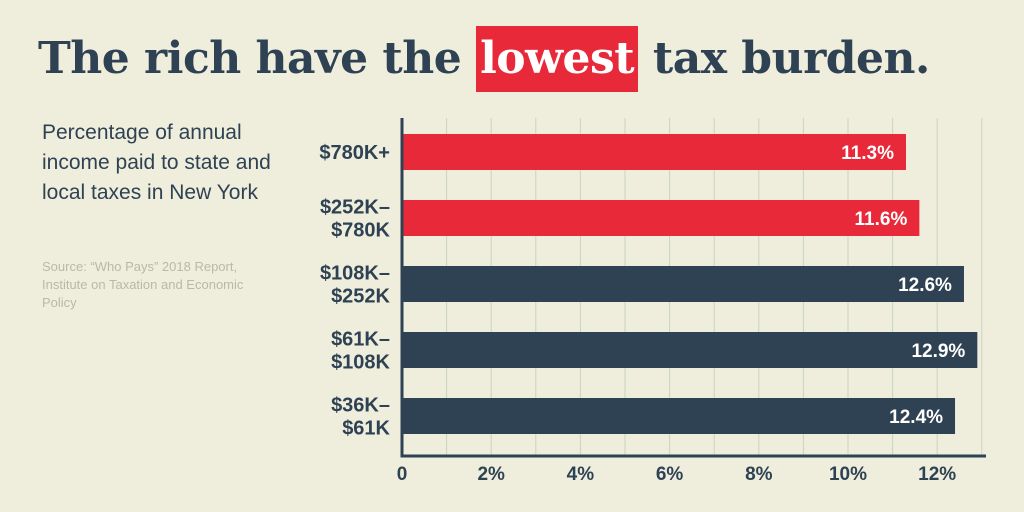  Describe the element at coordinates (355, 274) in the screenshot. I see `category-label-line: $108K–` at that location.